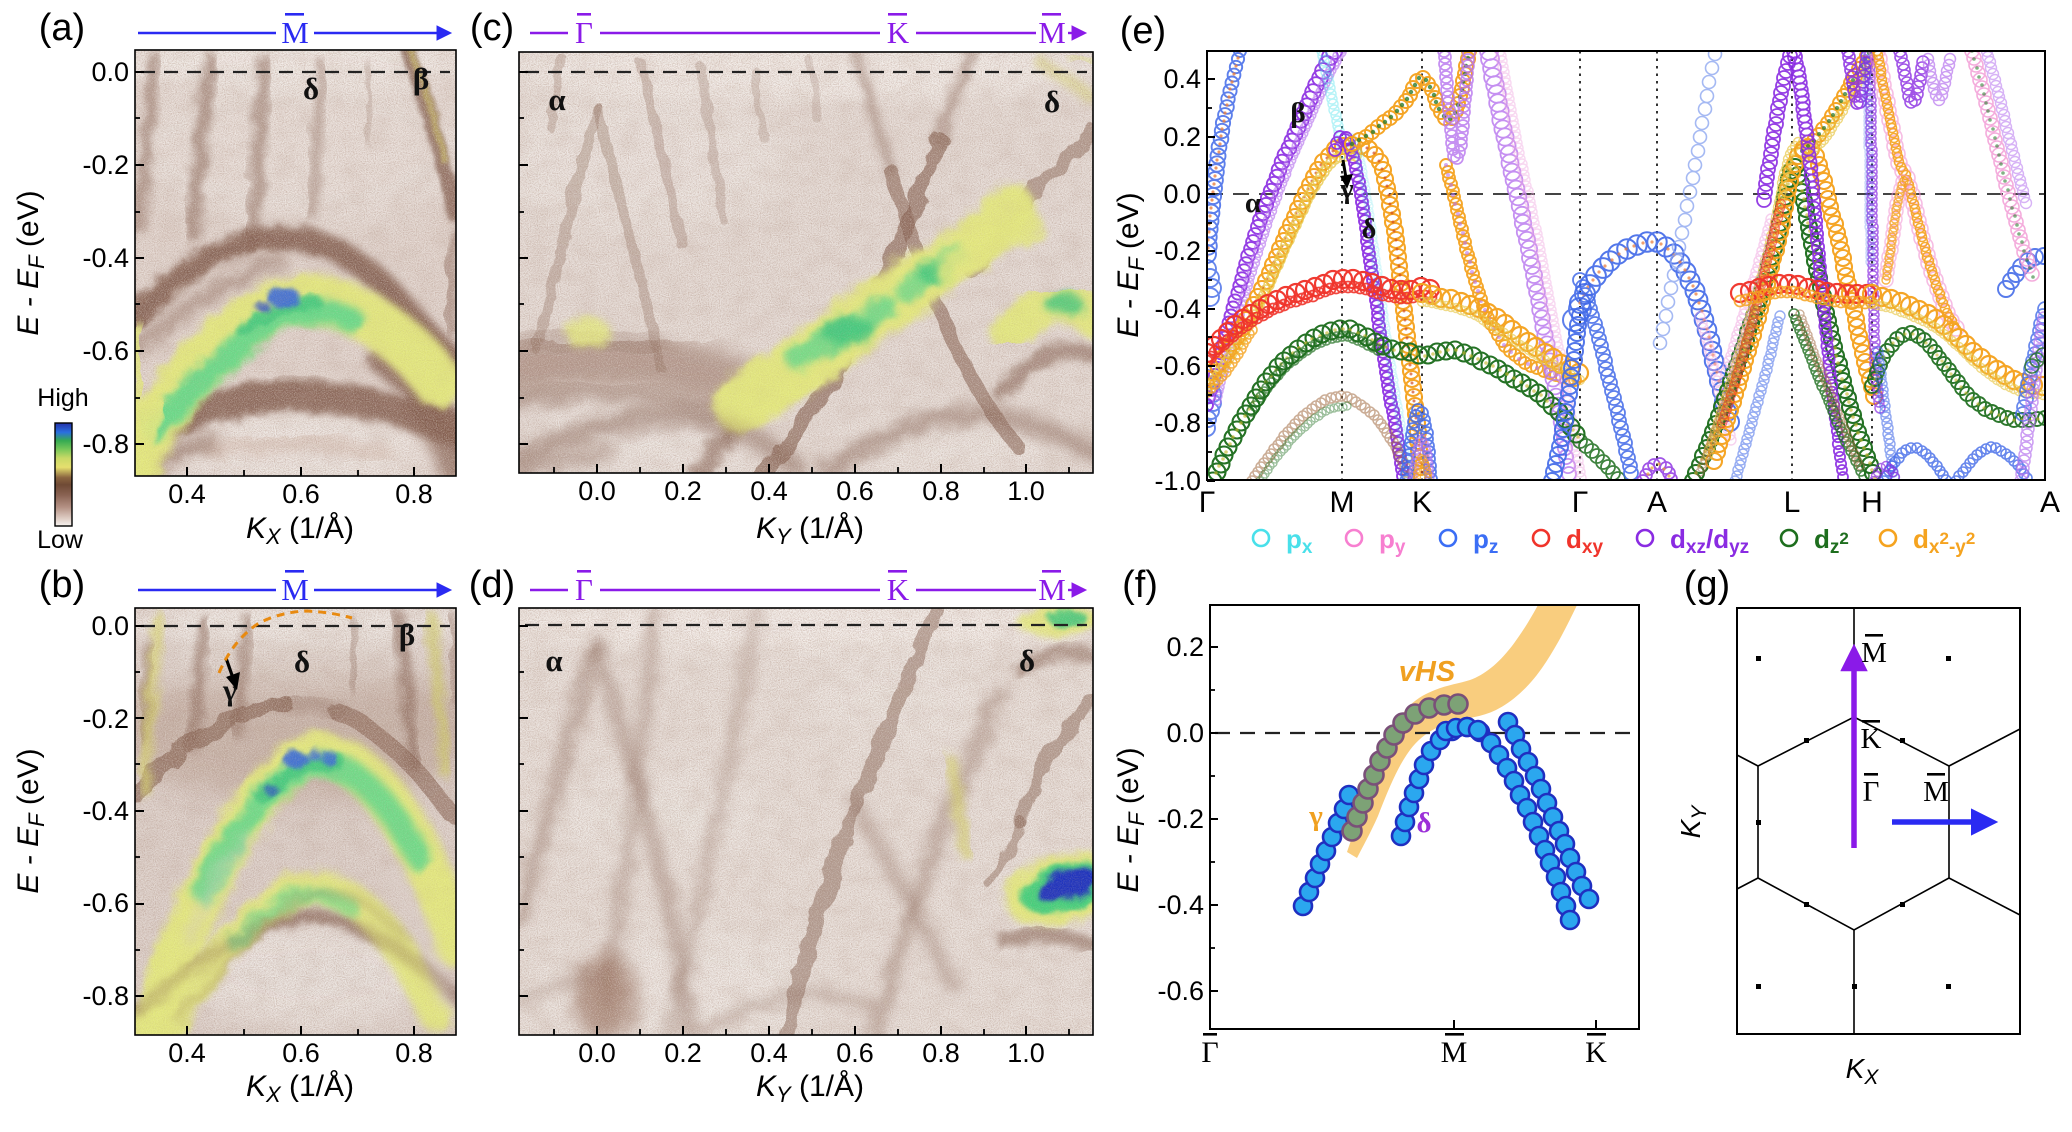 This screenshot has height=1132, width=2072. What do you see at coordinates (1872, 502) in the screenshot?
I see `svg-text: H` at bounding box center [1872, 502].